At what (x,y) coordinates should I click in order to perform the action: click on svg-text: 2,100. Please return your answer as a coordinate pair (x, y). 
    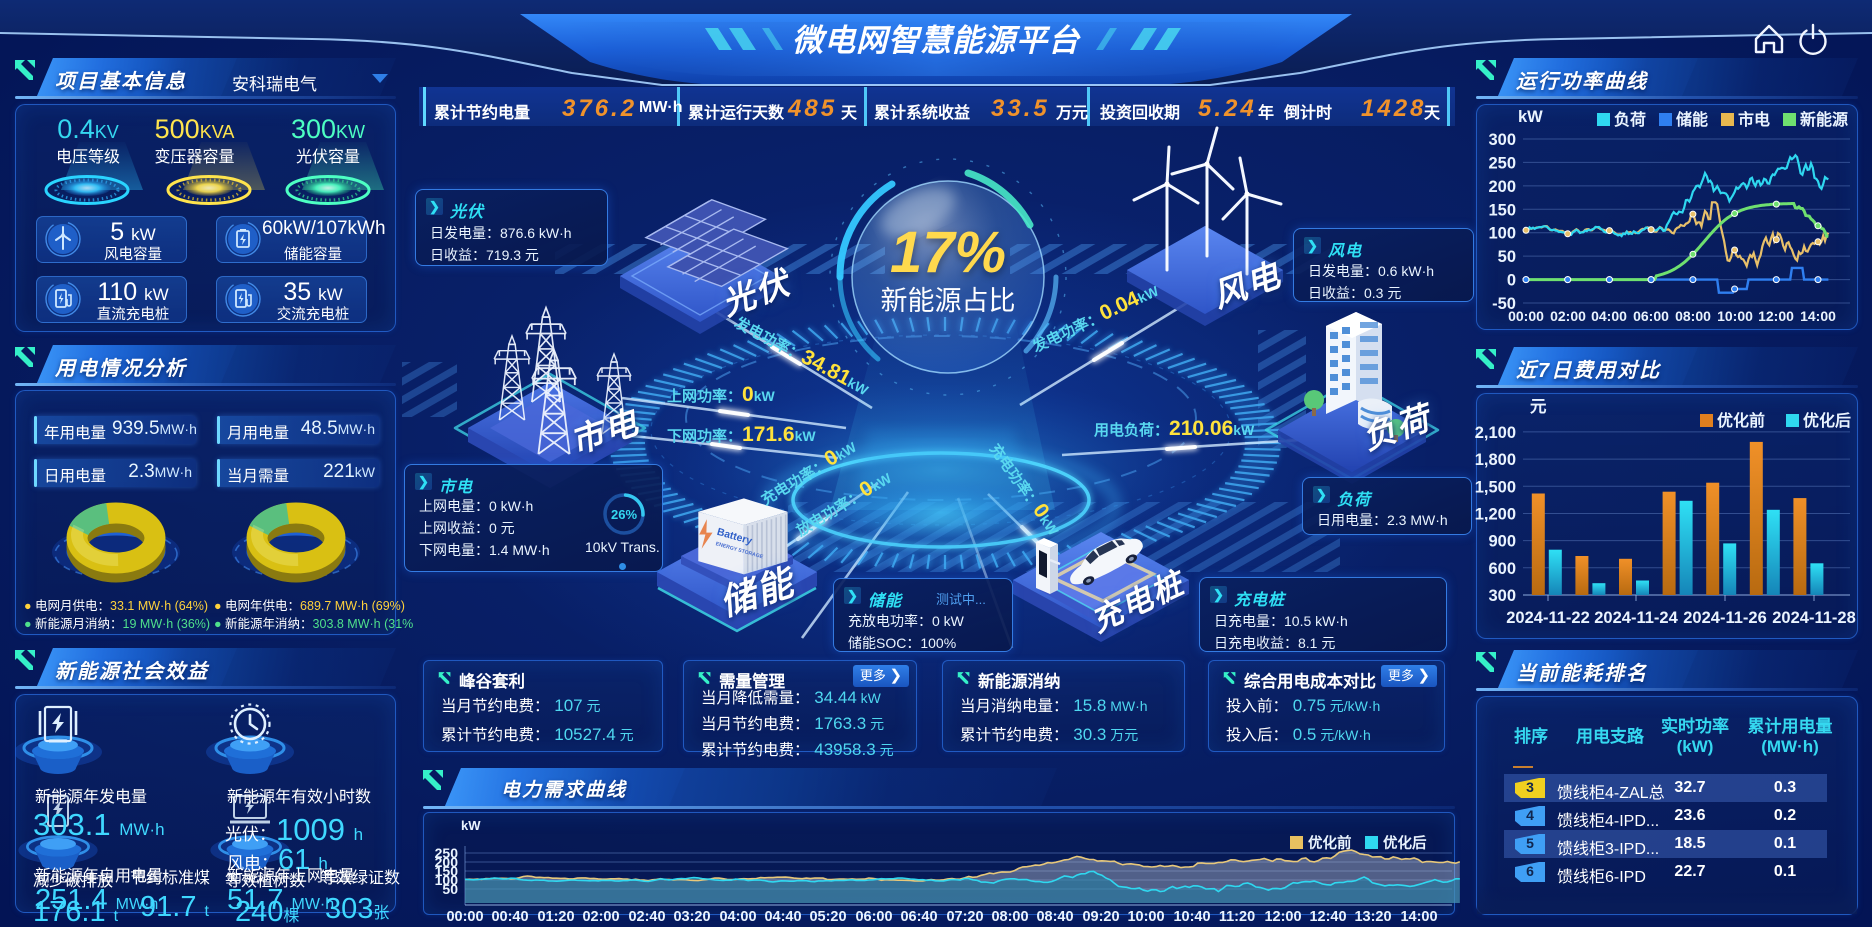
    Looking at the image, I should click on (1495, 433).